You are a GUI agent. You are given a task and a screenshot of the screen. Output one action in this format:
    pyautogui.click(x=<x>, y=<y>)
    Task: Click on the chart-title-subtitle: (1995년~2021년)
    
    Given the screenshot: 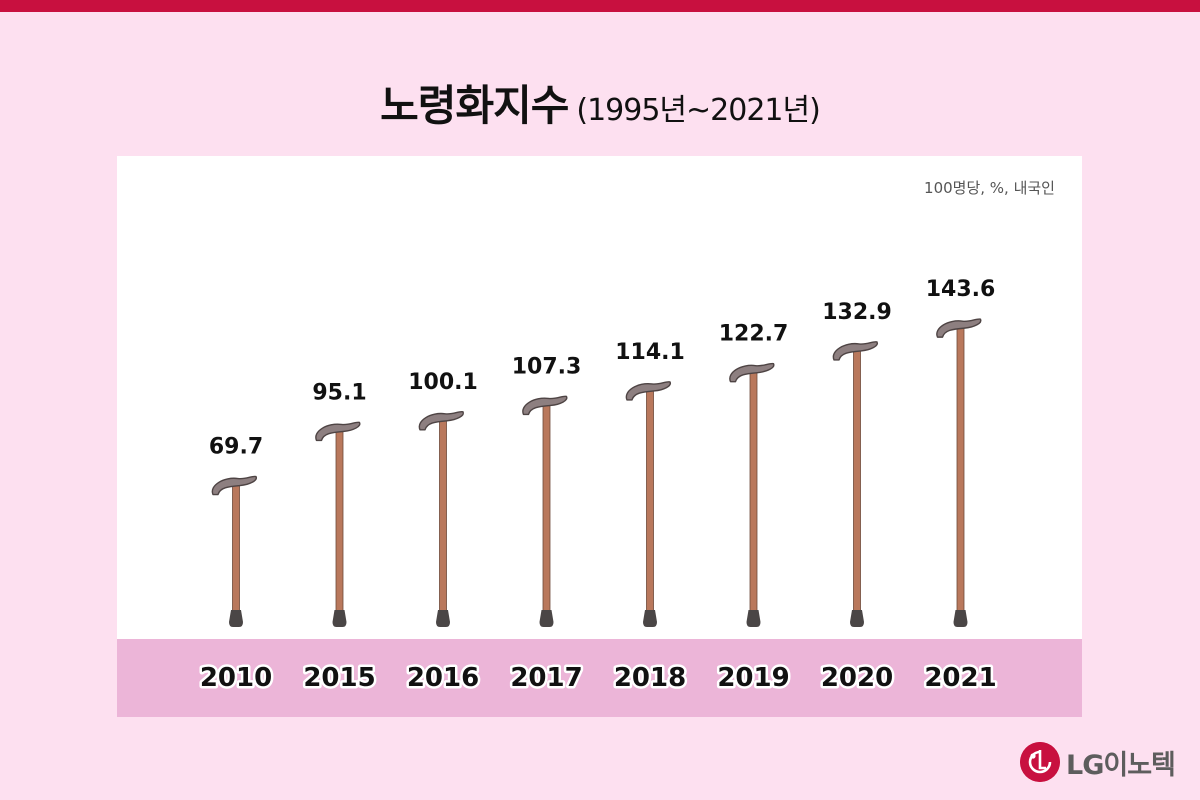 What is the action you would take?
    pyautogui.click(x=698, y=110)
    